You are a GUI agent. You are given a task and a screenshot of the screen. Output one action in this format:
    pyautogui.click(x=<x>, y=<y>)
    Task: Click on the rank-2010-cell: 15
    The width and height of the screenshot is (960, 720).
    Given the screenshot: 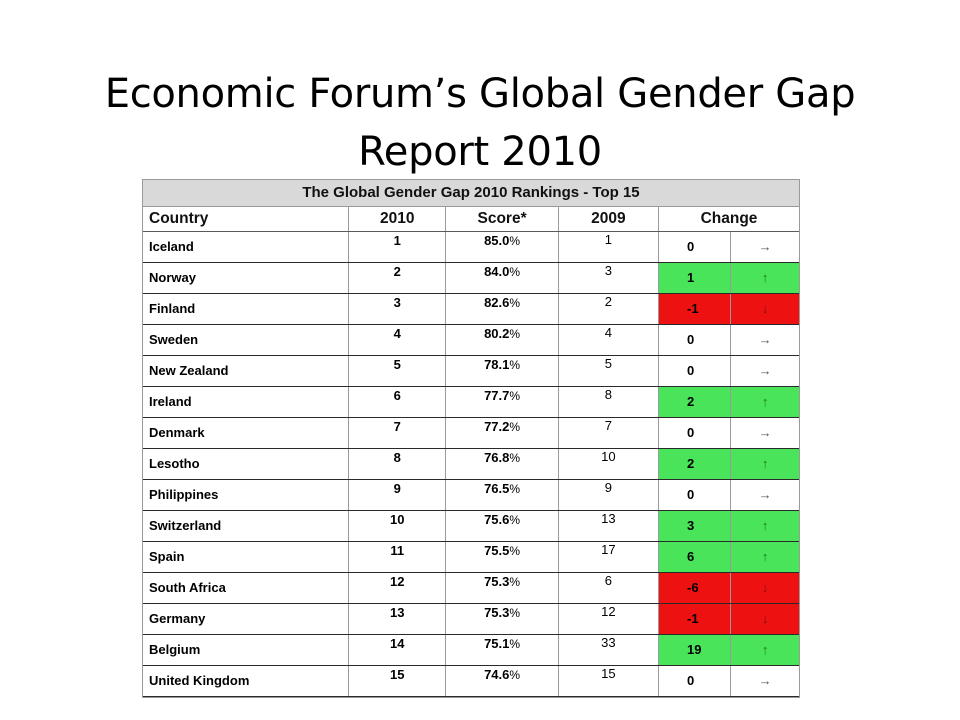 What is the action you would take?
    pyautogui.click(x=397, y=681)
    